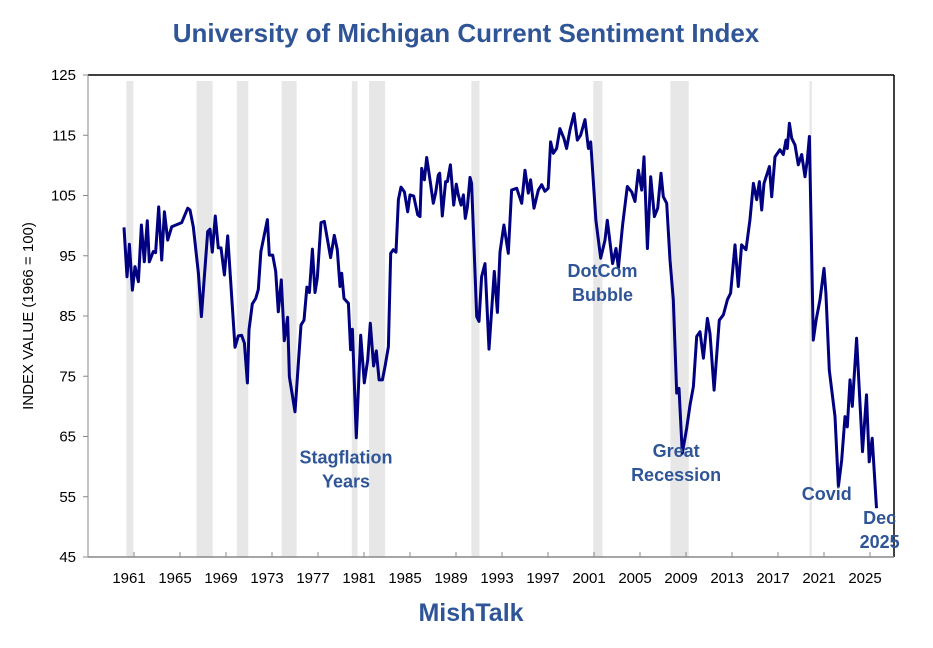 The height and width of the screenshot is (648, 933). Describe the element at coordinates (67, 437) in the screenshot. I see `y-tick-label: 65` at that location.